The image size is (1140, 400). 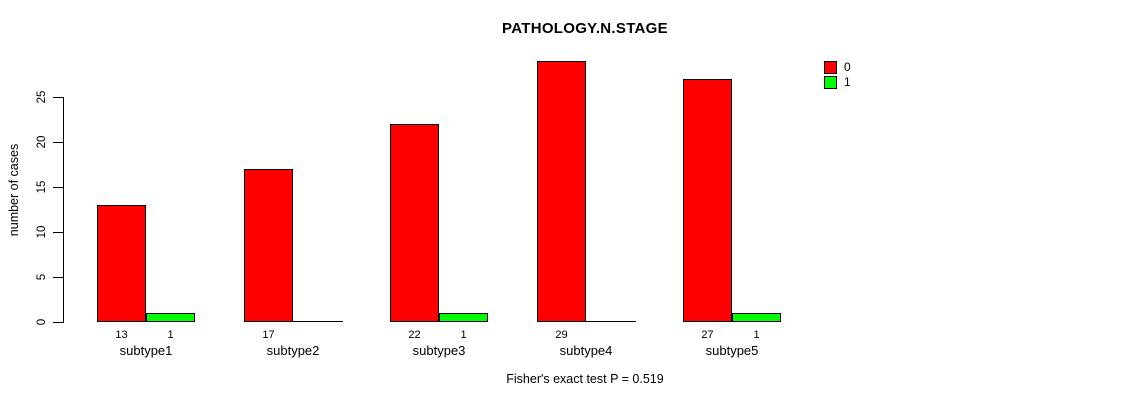 I want to click on y-tick-label: 20, so click(x=42, y=142).